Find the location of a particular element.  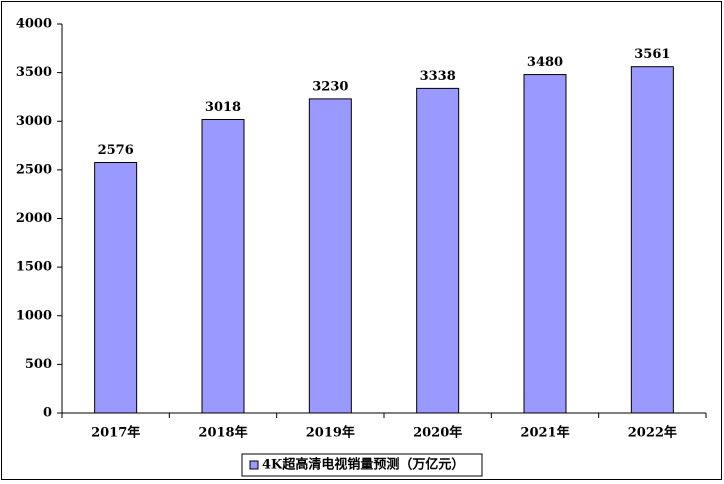

x-tick-label: 2022年 is located at coordinates (652, 433).